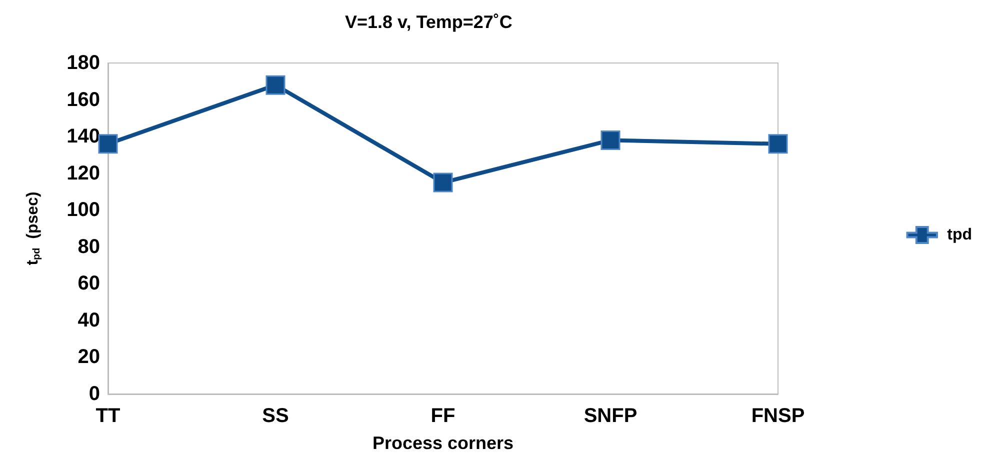 The image size is (987, 470). I want to click on y-tick-label: 80, so click(89, 247).